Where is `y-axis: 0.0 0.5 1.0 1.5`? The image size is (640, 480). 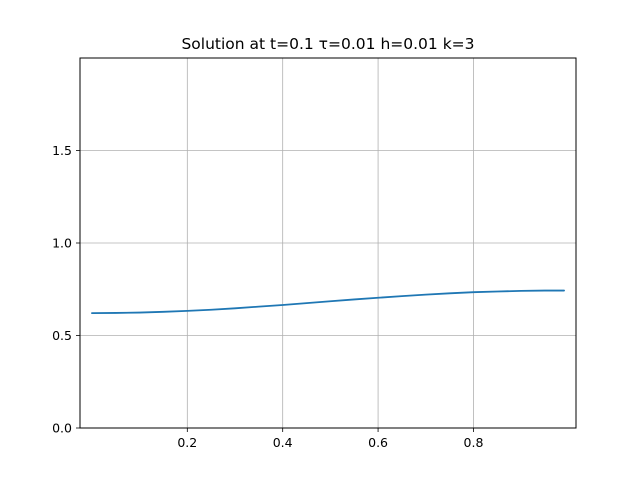 y-axis: 0.0 0.5 1.0 1.5 is located at coordinates (66, 289).